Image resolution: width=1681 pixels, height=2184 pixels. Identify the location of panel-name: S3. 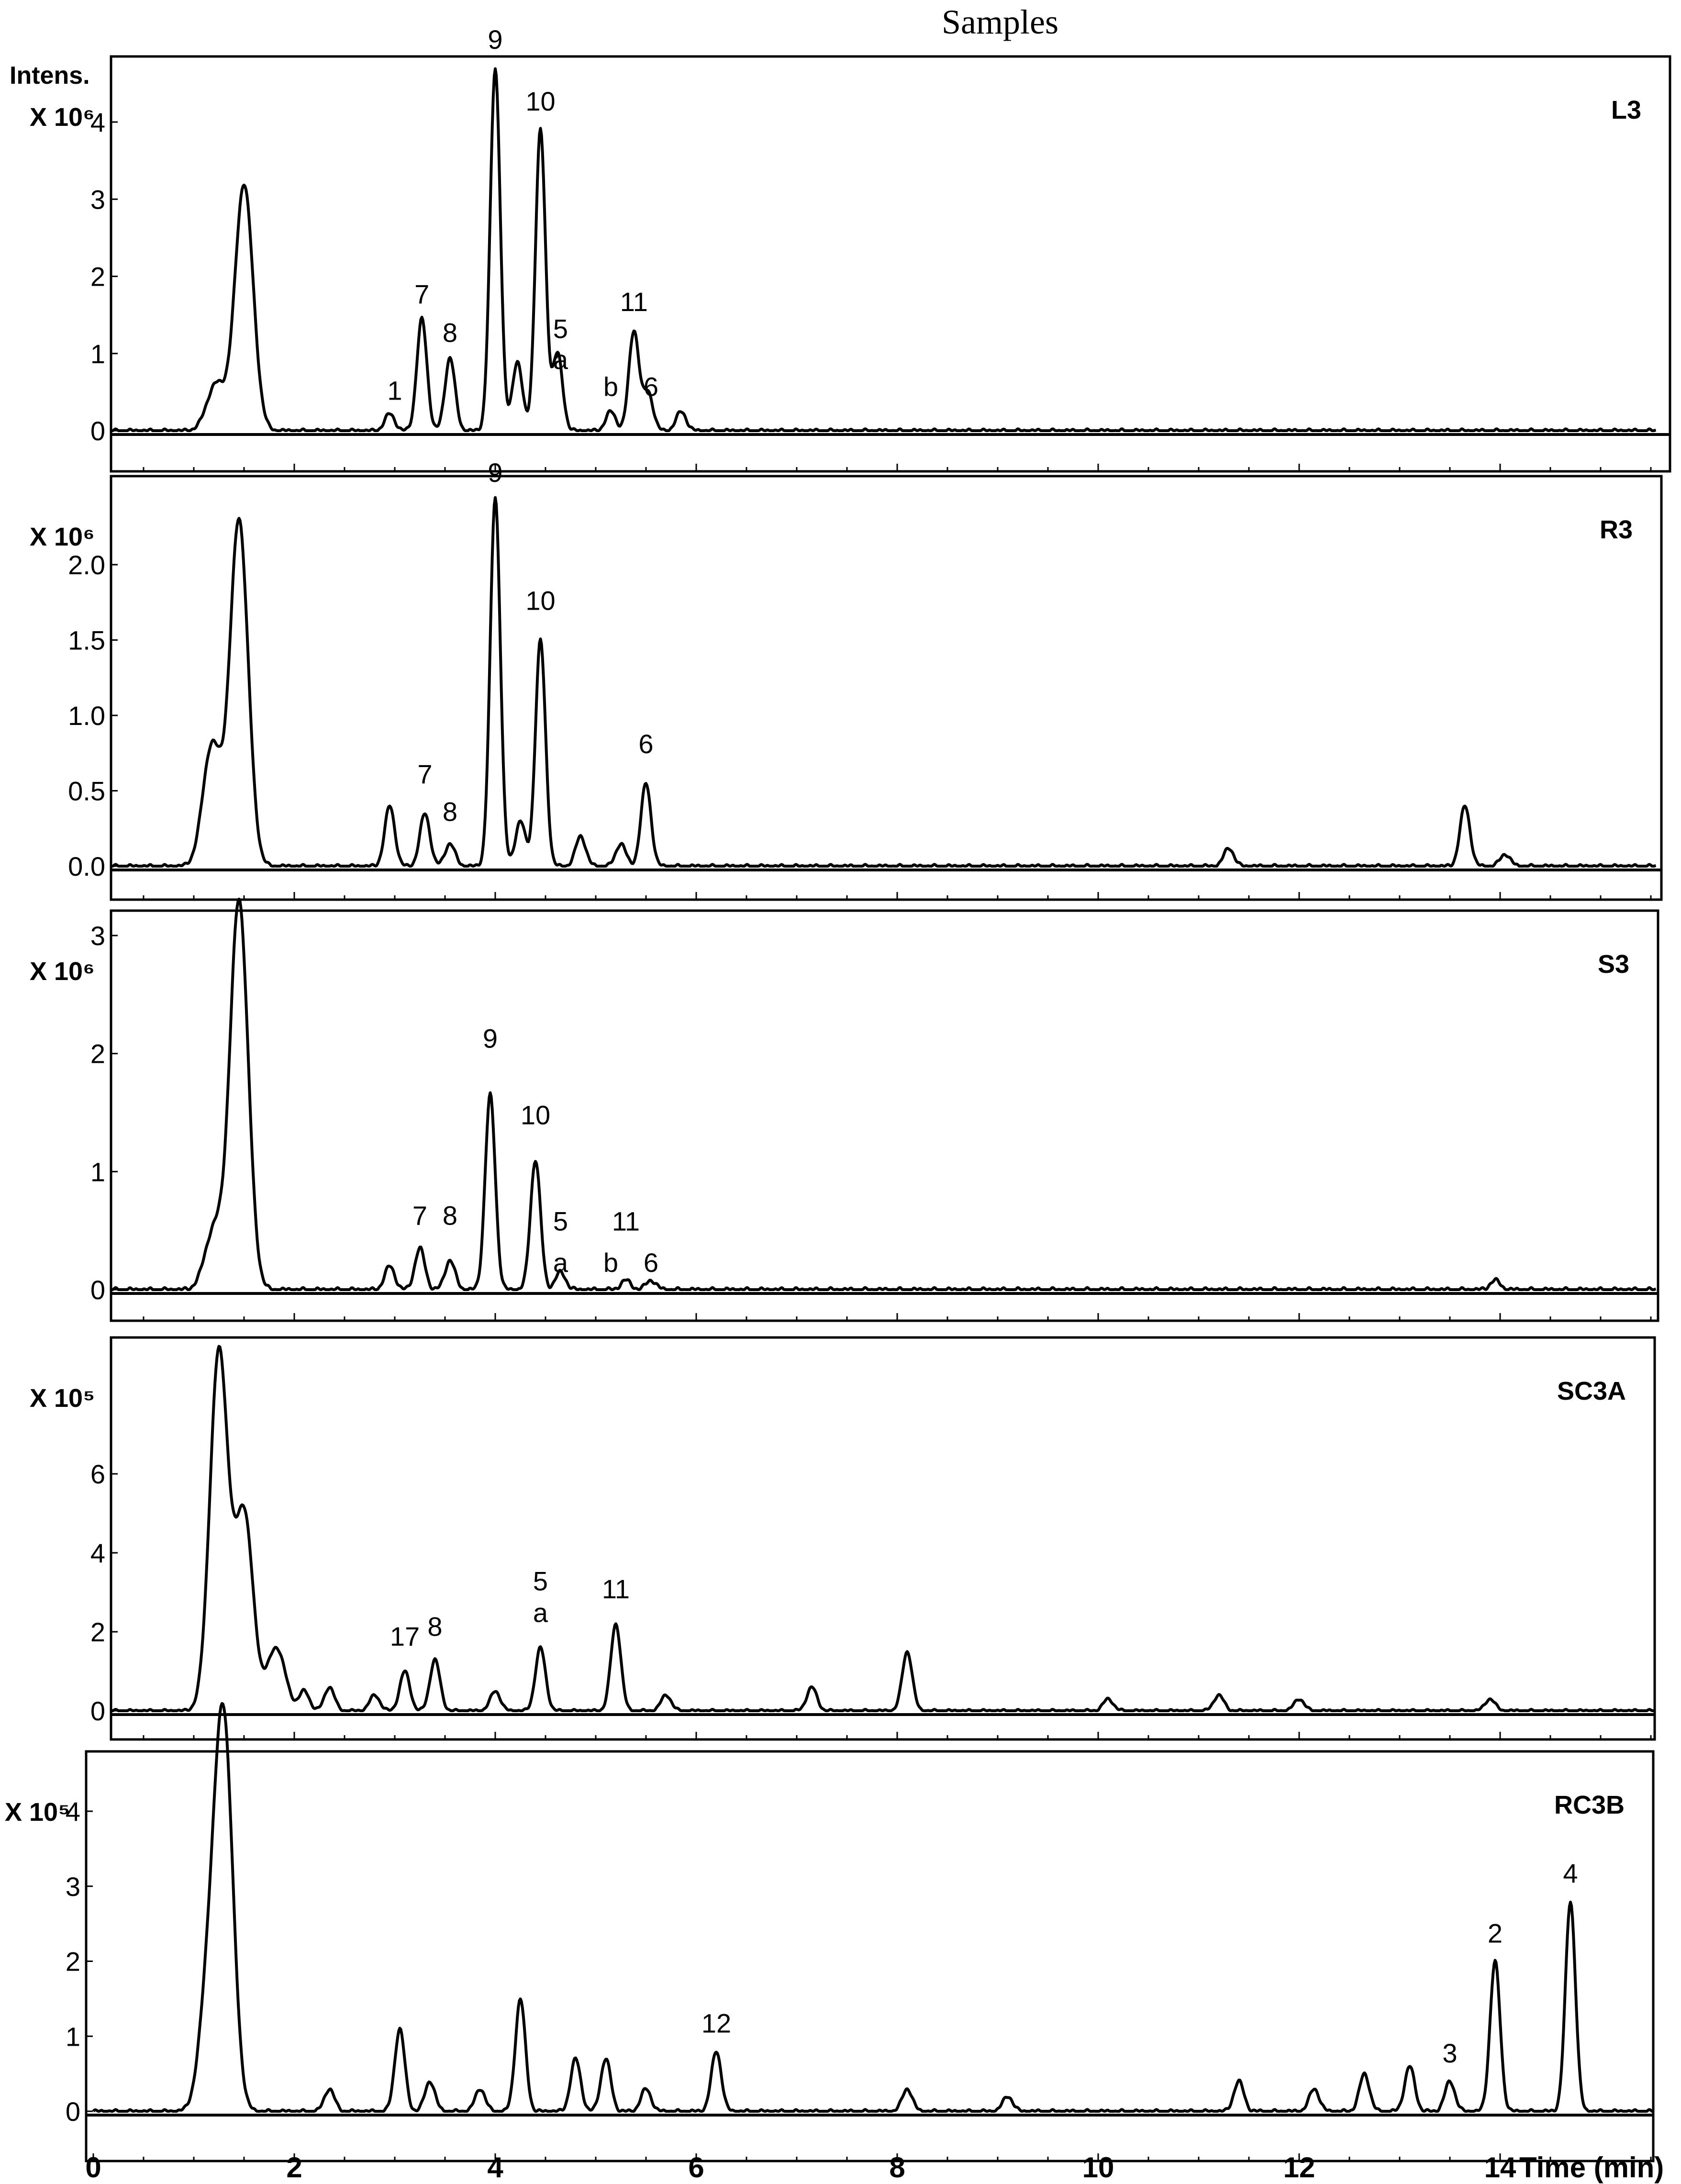
(1613, 965).